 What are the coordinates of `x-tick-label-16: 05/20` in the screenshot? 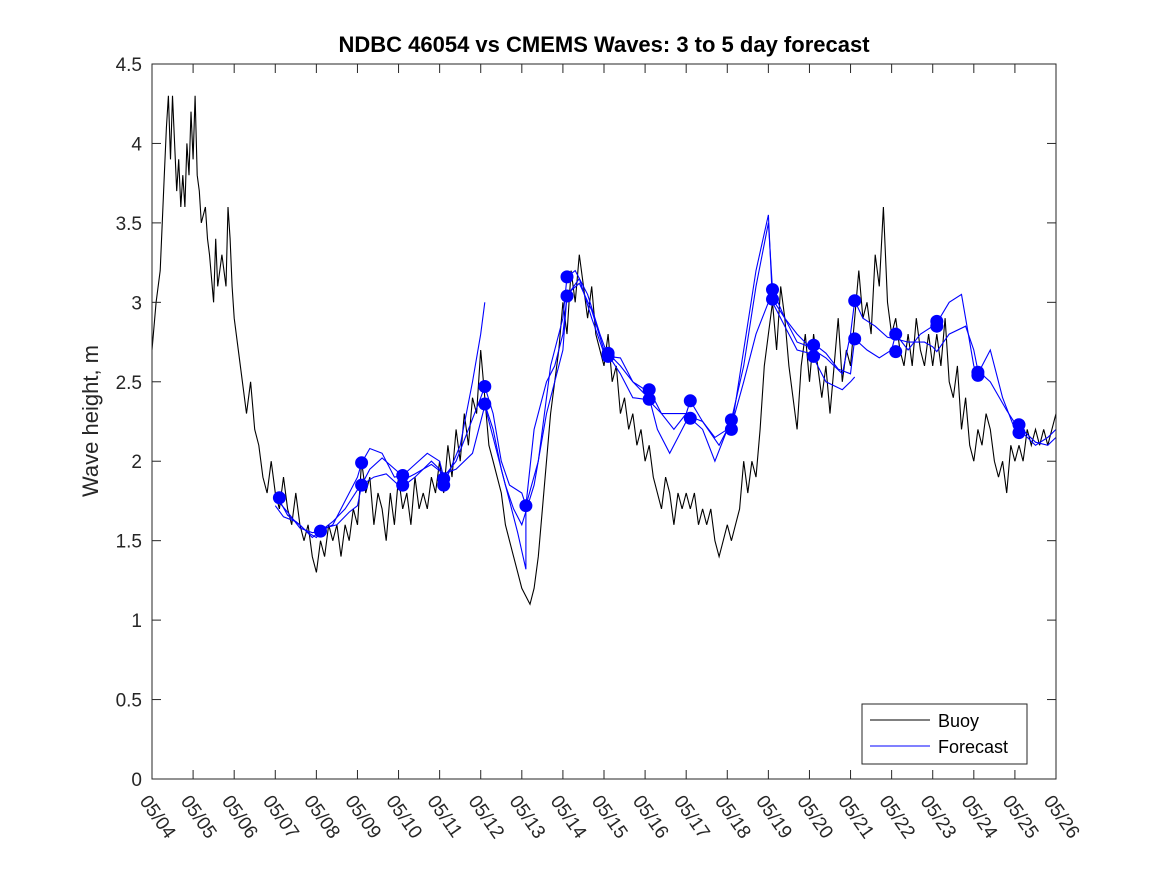 It's located at (814, 817).